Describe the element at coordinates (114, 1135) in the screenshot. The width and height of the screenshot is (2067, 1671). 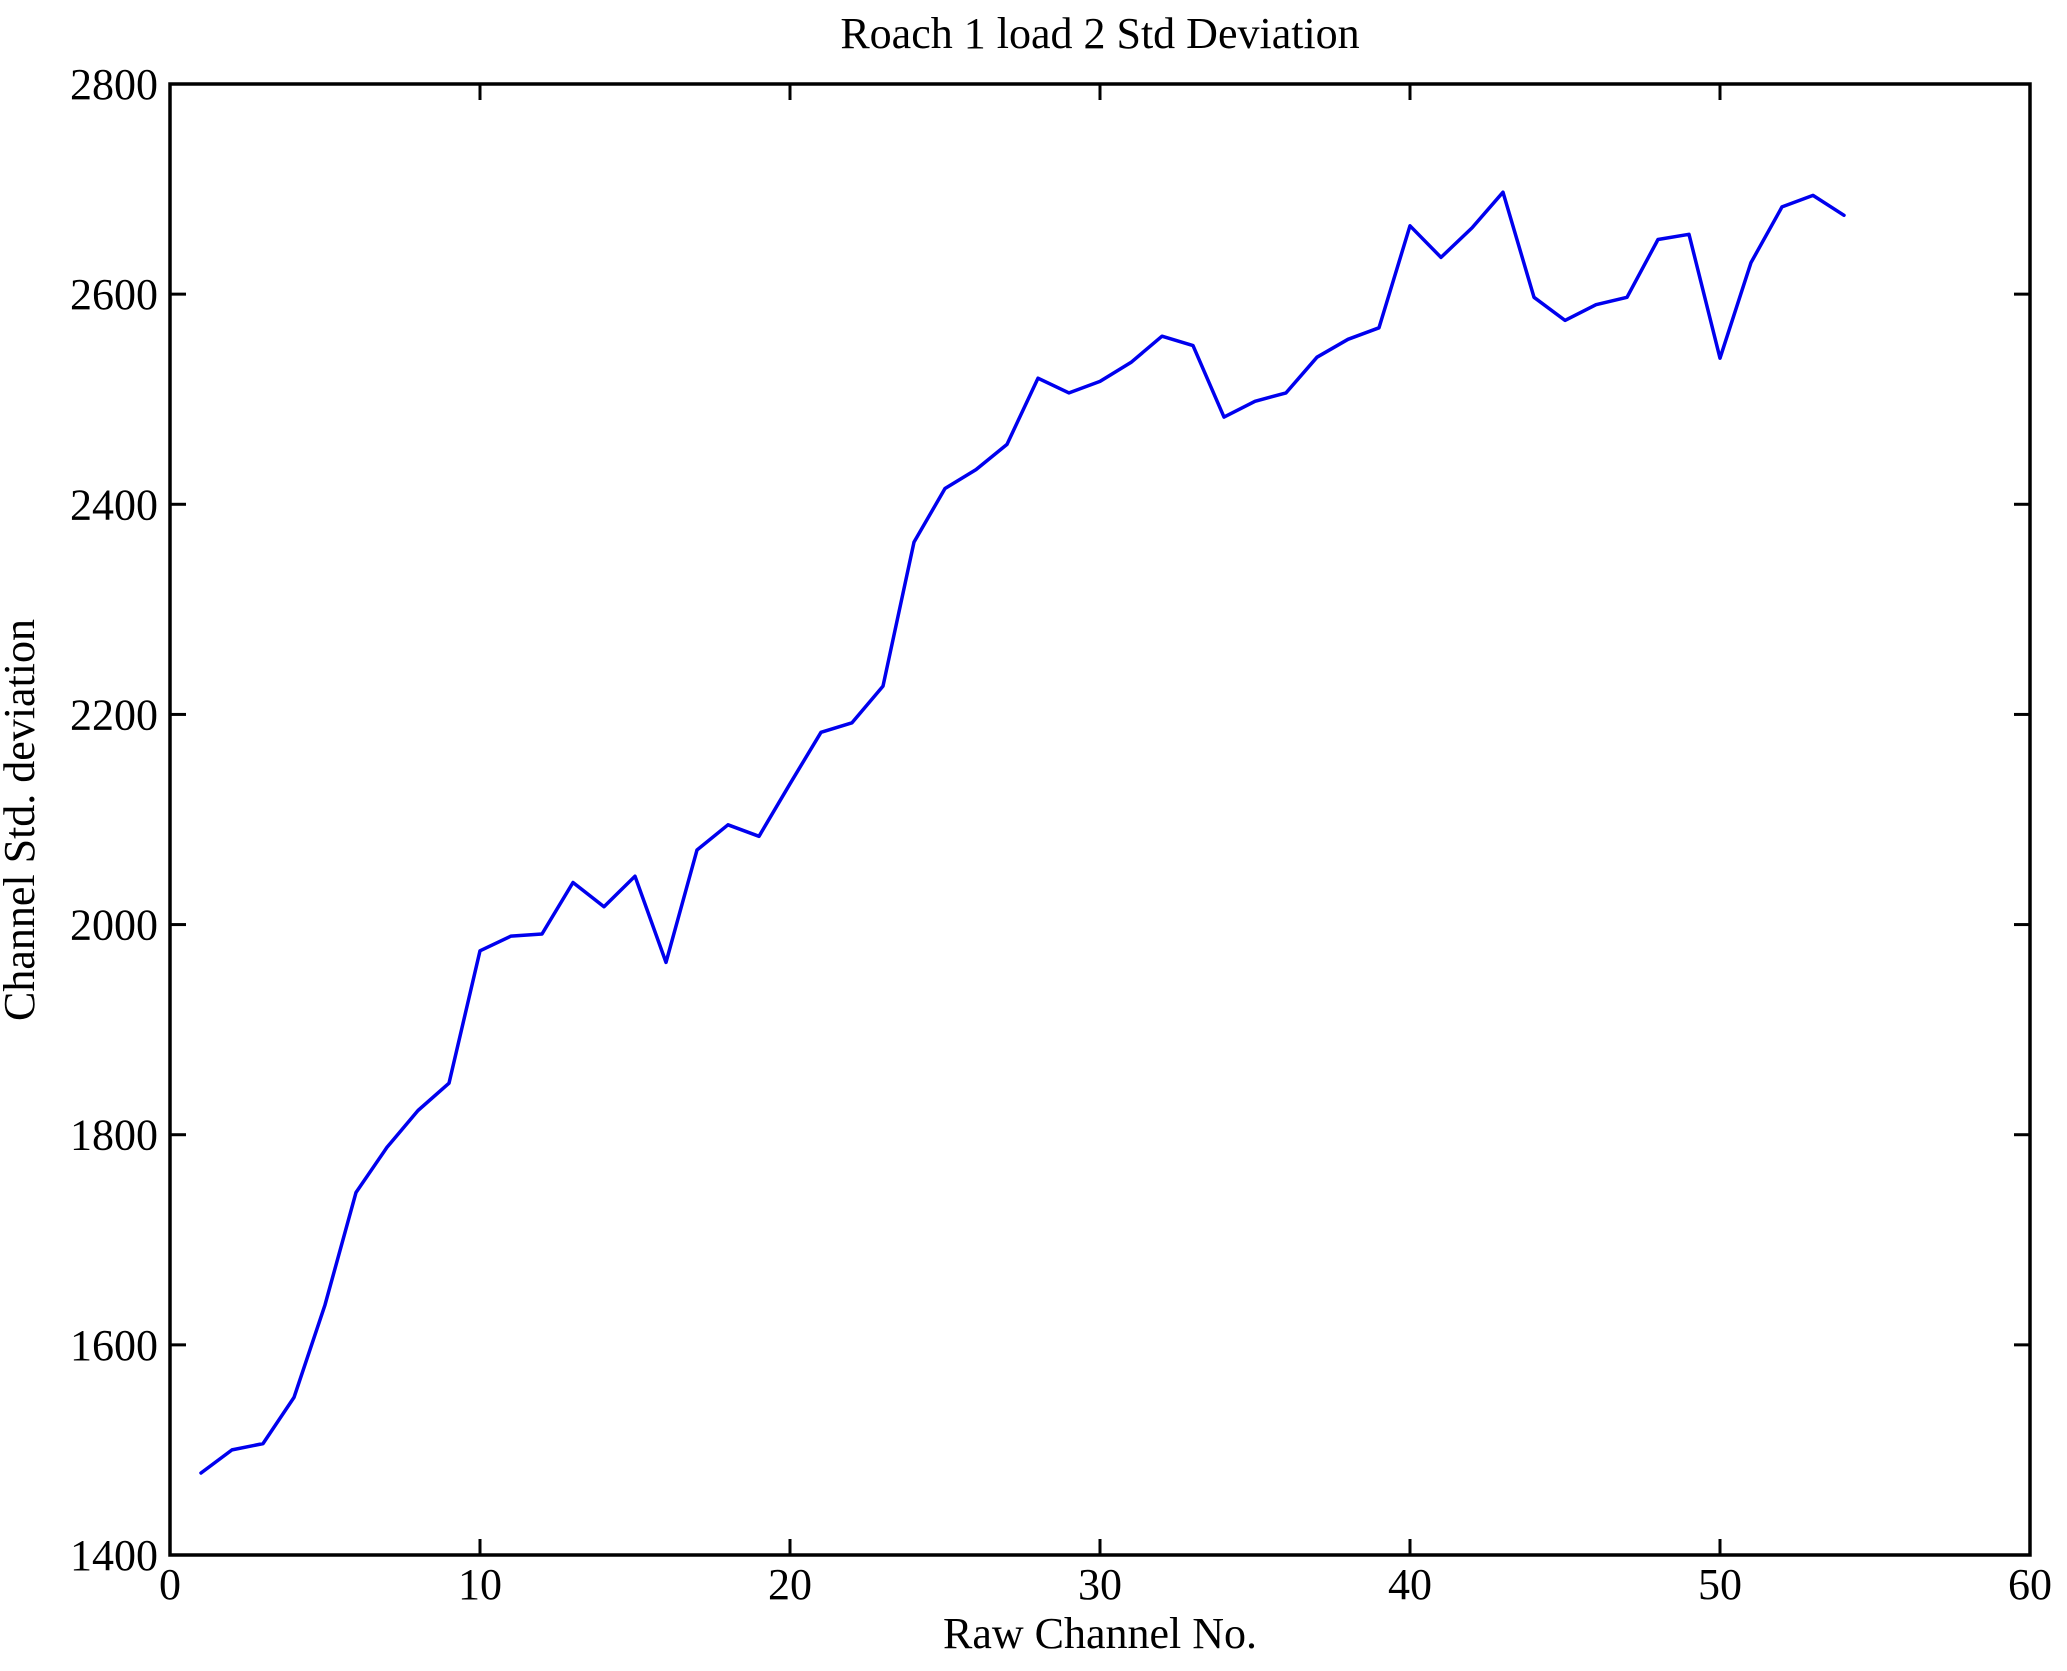
I see `y-tick-label: 1800` at that location.